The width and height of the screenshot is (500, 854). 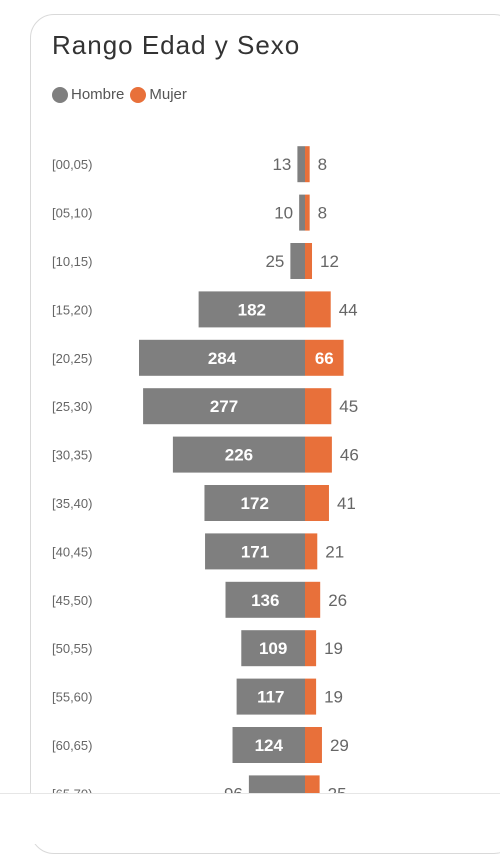 I want to click on legend-item-hombre: Hombre, so click(x=88, y=94).